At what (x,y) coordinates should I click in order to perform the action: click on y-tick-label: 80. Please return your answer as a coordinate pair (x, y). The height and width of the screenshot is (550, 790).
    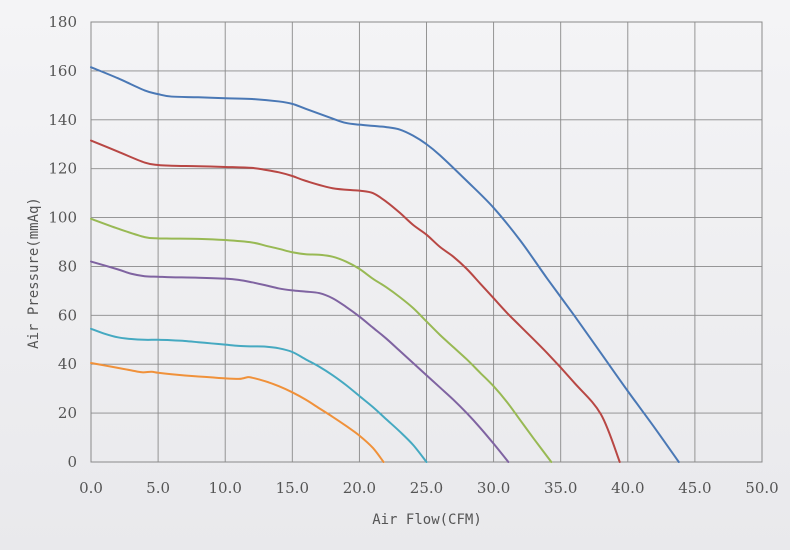
    Looking at the image, I should click on (67, 266).